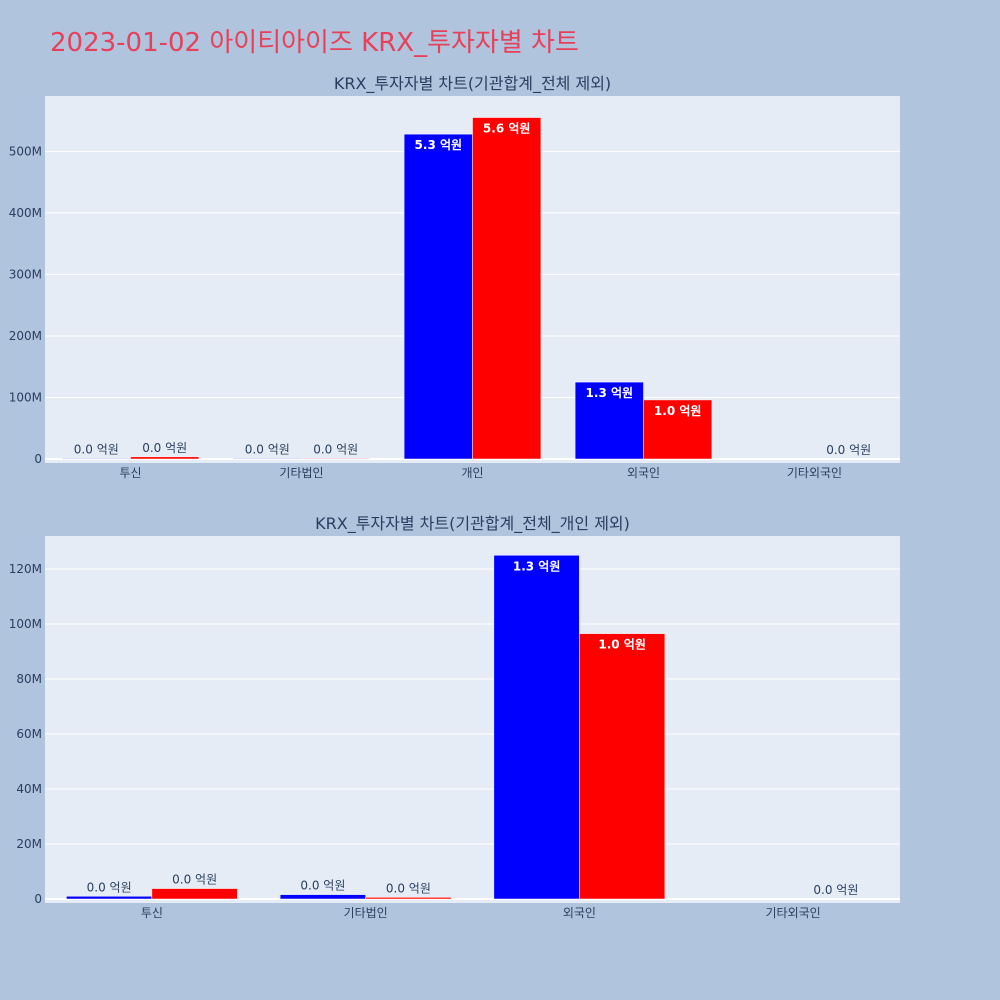 The height and width of the screenshot is (1000, 1000). I want to click on chart2-ytick-label: 0, so click(38, 899).